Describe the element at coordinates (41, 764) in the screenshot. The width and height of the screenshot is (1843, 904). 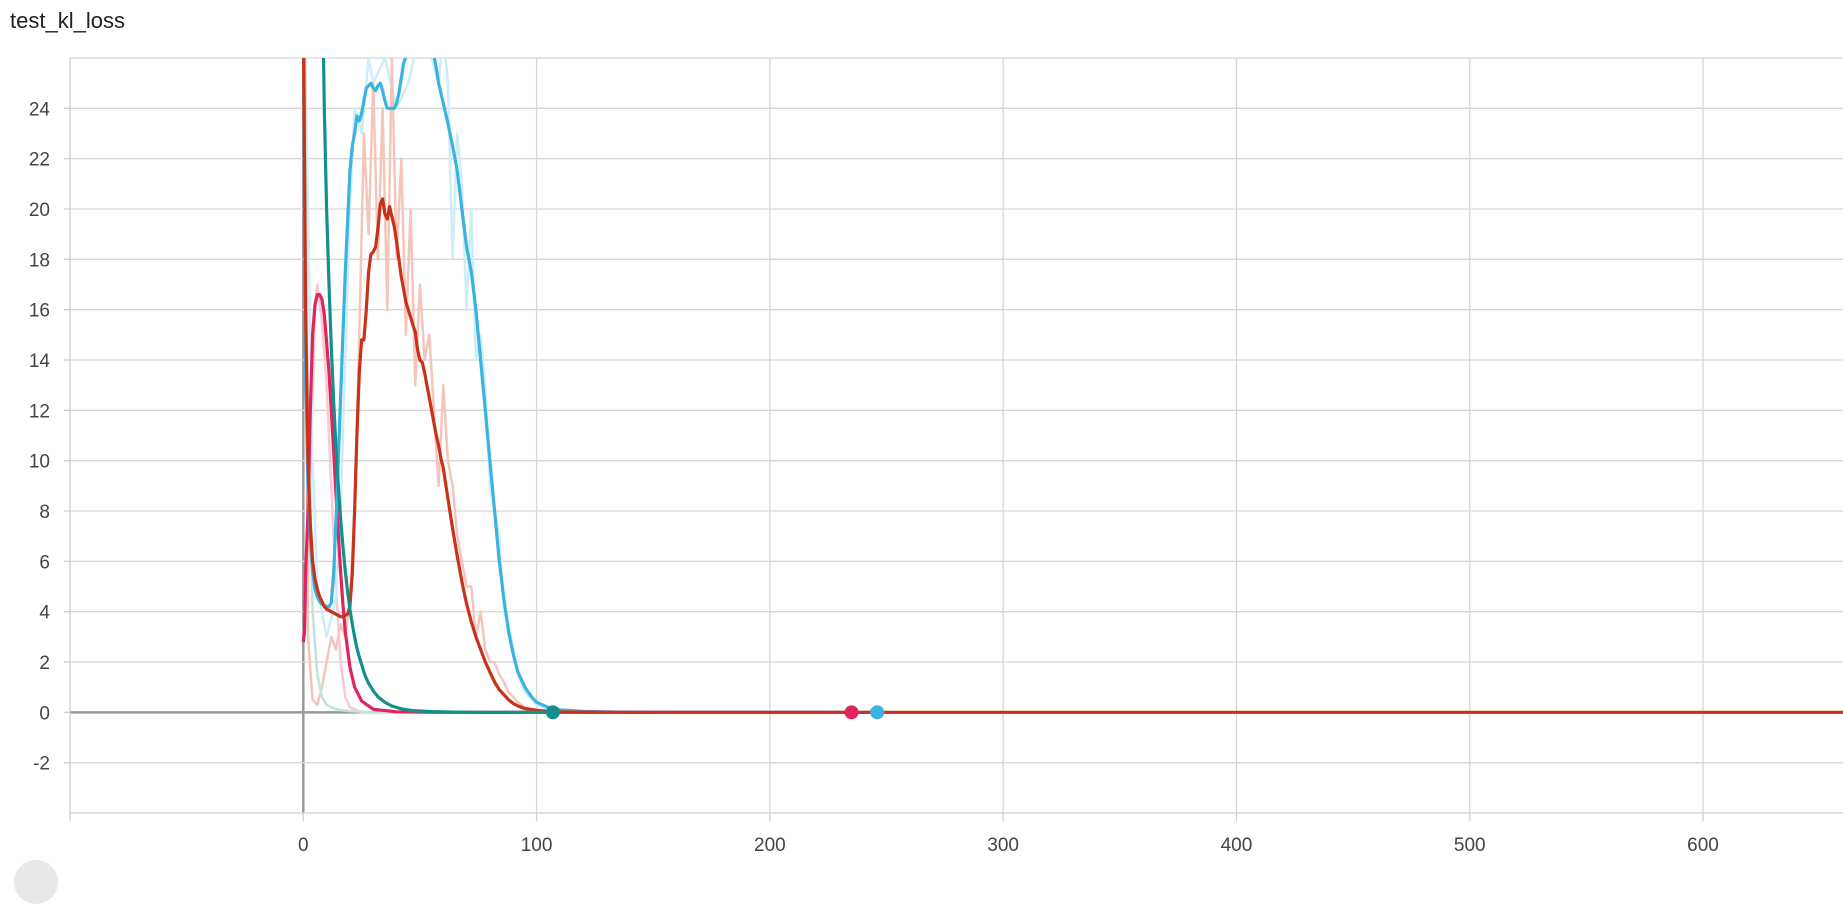
I see `y-tick-label: -2` at that location.